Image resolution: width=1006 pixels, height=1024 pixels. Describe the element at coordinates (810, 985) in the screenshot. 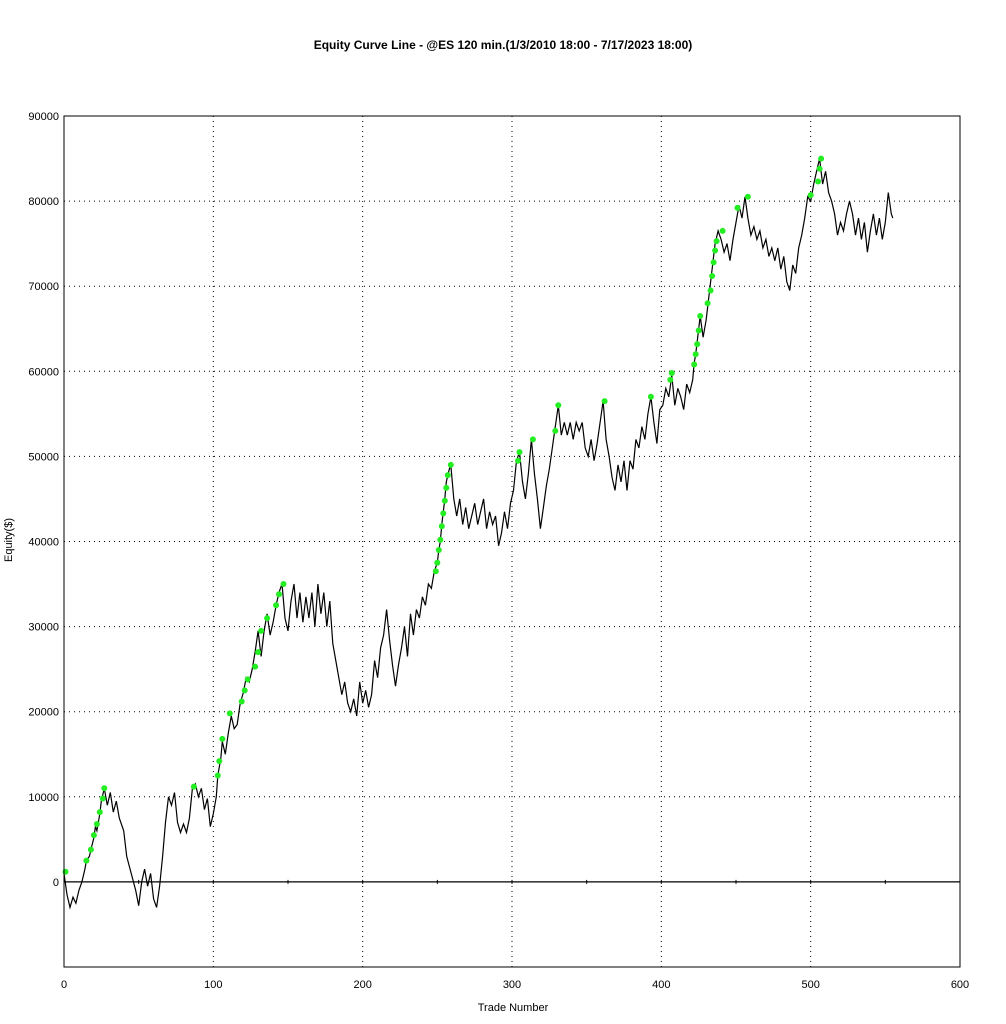

I see `x-tick-label: 500` at that location.